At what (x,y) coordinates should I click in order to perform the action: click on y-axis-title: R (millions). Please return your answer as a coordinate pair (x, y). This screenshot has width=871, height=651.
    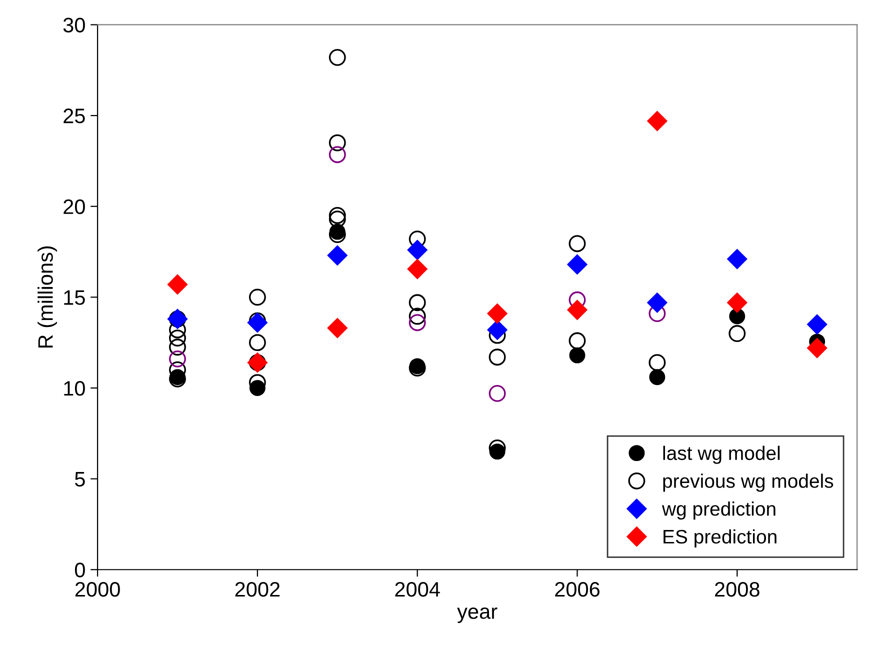
    Looking at the image, I should click on (48, 297).